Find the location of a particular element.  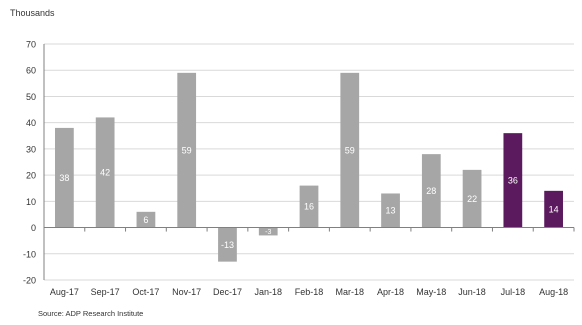

y-tick-label: 10 is located at coordinates (31, 202).